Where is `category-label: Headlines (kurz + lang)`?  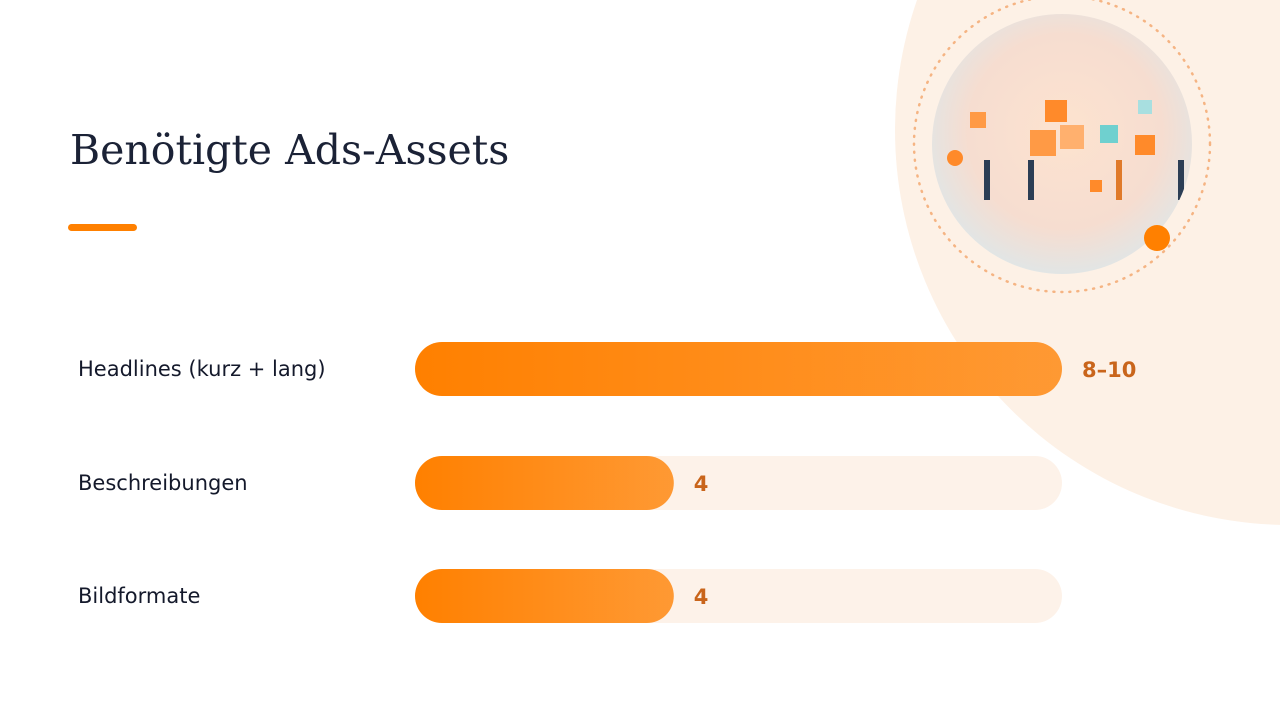
category-label: Headlines (kurz + lang) is located at coordinates (202, 369).